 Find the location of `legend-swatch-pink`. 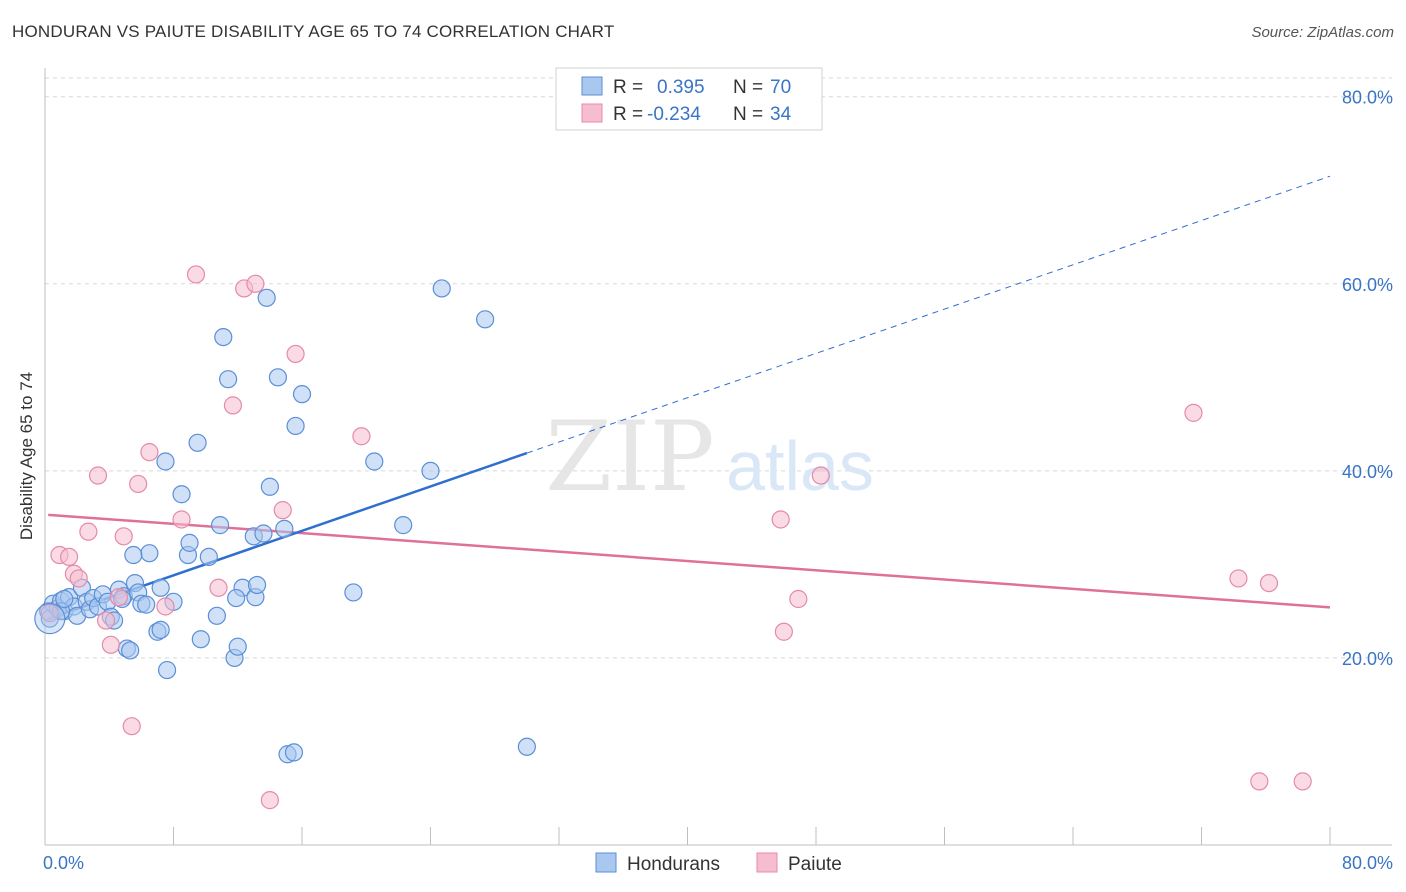

legend-swatch-pink is located at coordinates (592, 113).